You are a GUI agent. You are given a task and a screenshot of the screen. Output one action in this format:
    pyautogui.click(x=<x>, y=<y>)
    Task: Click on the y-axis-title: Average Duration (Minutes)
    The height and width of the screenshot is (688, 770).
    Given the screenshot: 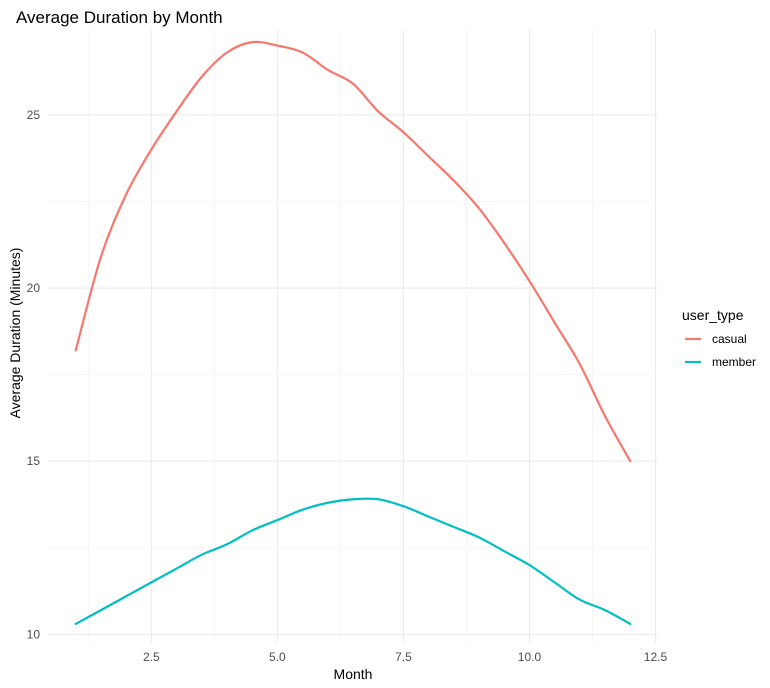 What is the action you would take?
    pyautogui.click(x=15, y=333)
    